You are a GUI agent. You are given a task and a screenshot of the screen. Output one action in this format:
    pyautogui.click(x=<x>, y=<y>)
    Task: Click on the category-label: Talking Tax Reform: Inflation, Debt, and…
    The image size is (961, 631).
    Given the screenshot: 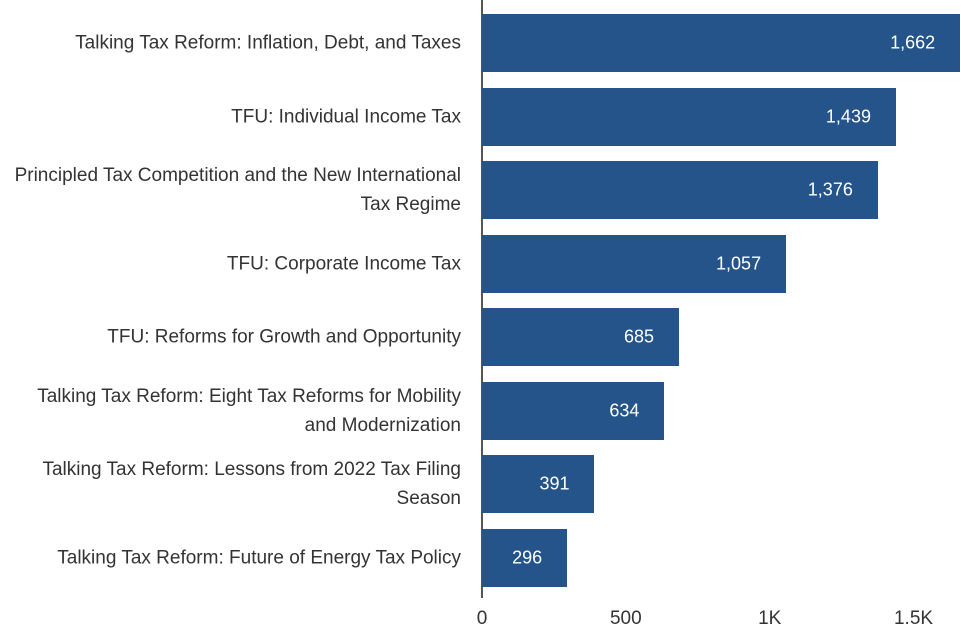 What is the action you would take?
    pyautogui.click(x=268, y=43)
    